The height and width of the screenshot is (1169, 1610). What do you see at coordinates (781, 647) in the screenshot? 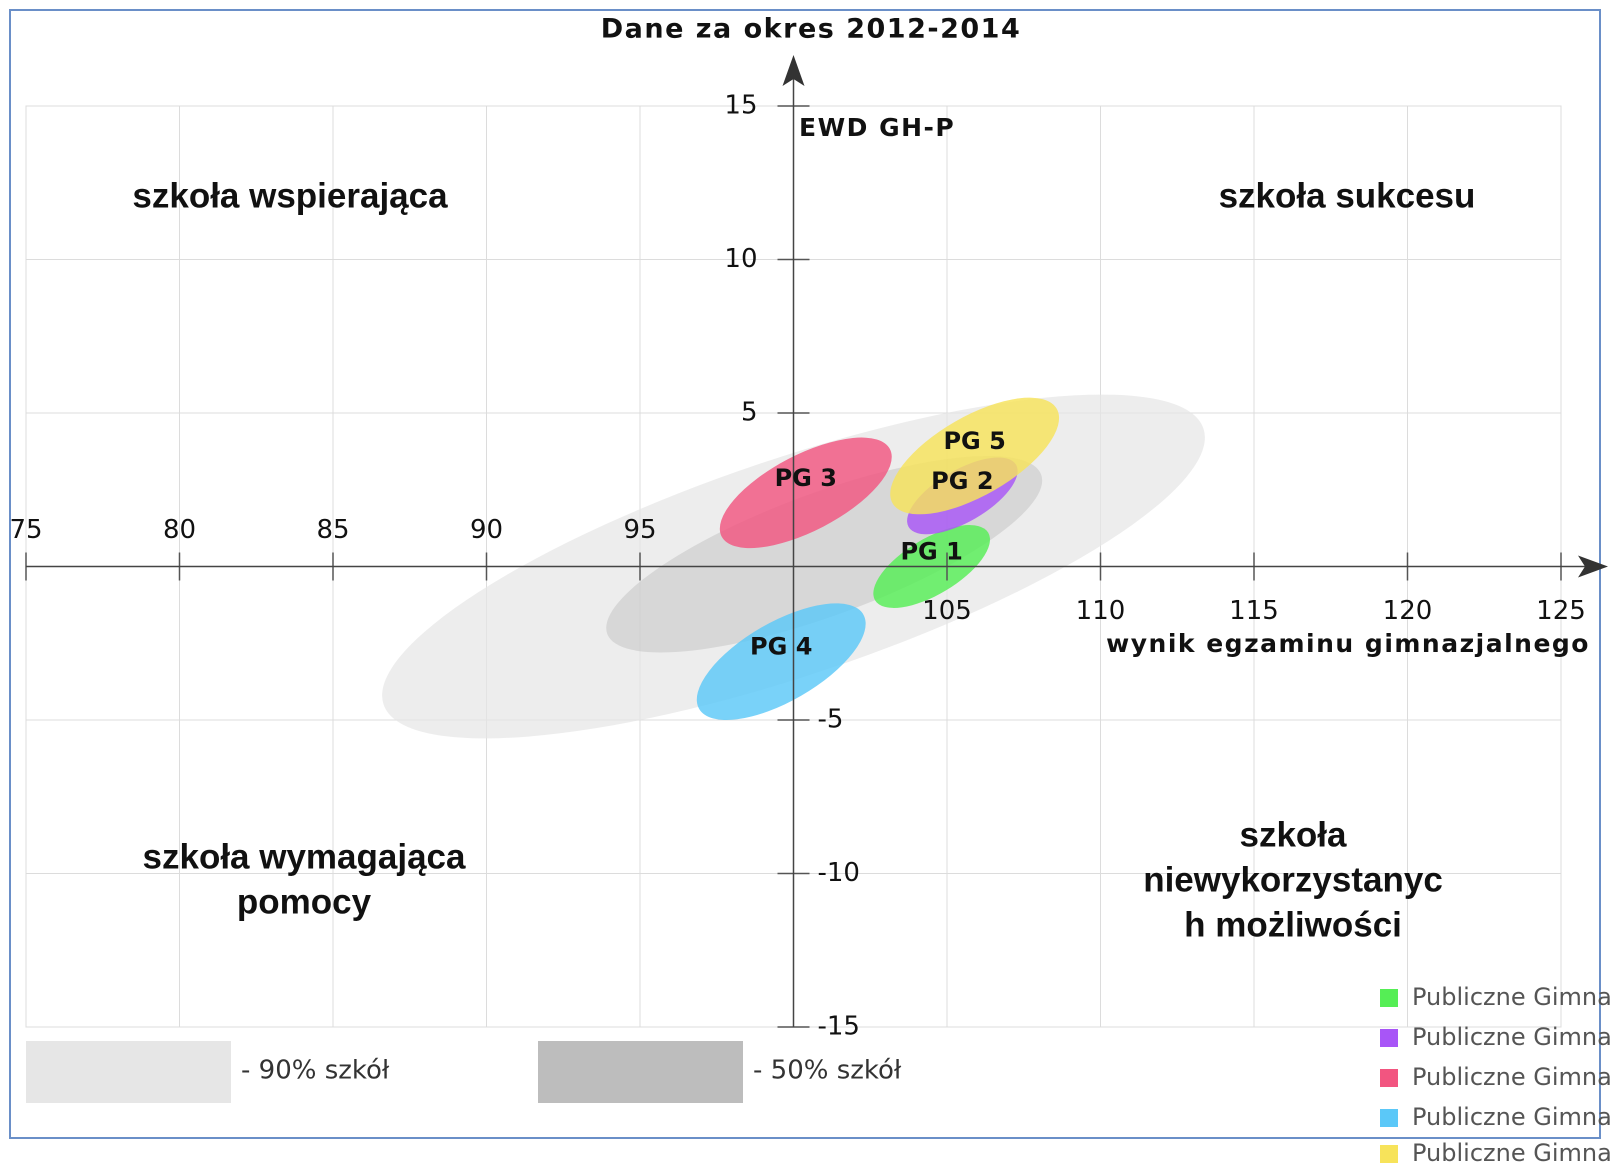
I see `school-label: PG 4` at bounding box center [781, 647].